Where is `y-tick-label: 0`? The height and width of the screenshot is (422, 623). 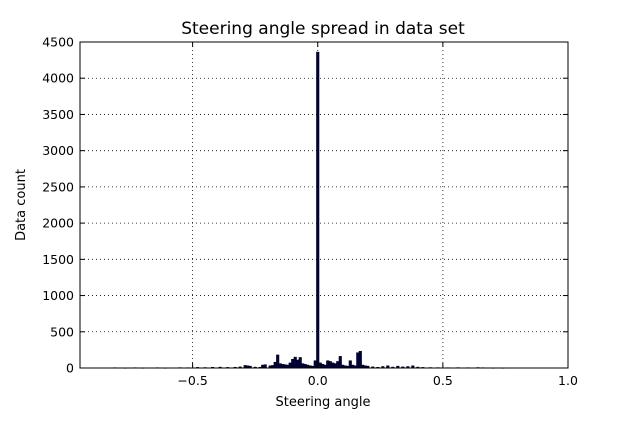 y-tick-label: 0 is located at coordinates (70, 368).